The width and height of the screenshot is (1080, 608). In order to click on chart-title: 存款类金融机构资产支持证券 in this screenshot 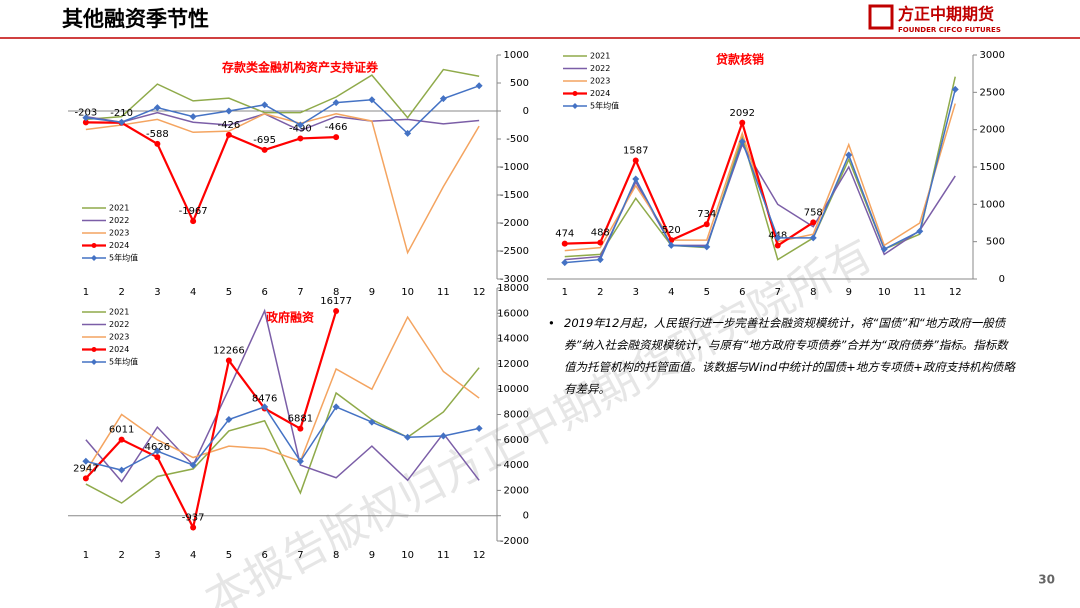, I will do `click(300, 67)`.